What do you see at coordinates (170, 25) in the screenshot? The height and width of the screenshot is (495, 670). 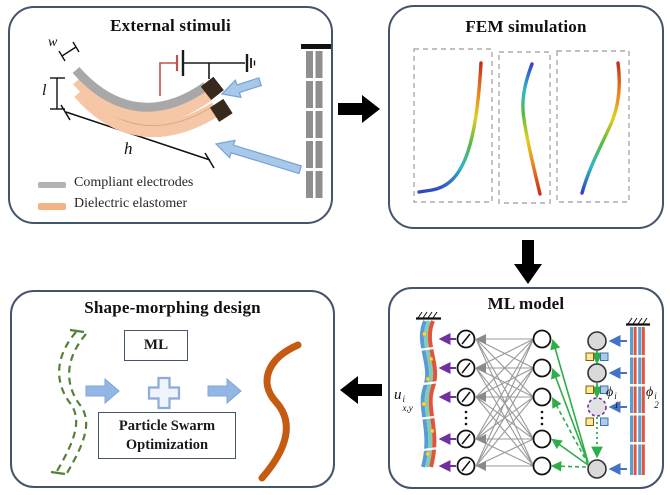 I see `panel-title-external-stimuli: External stimuli` at bounding box center [170, 25].